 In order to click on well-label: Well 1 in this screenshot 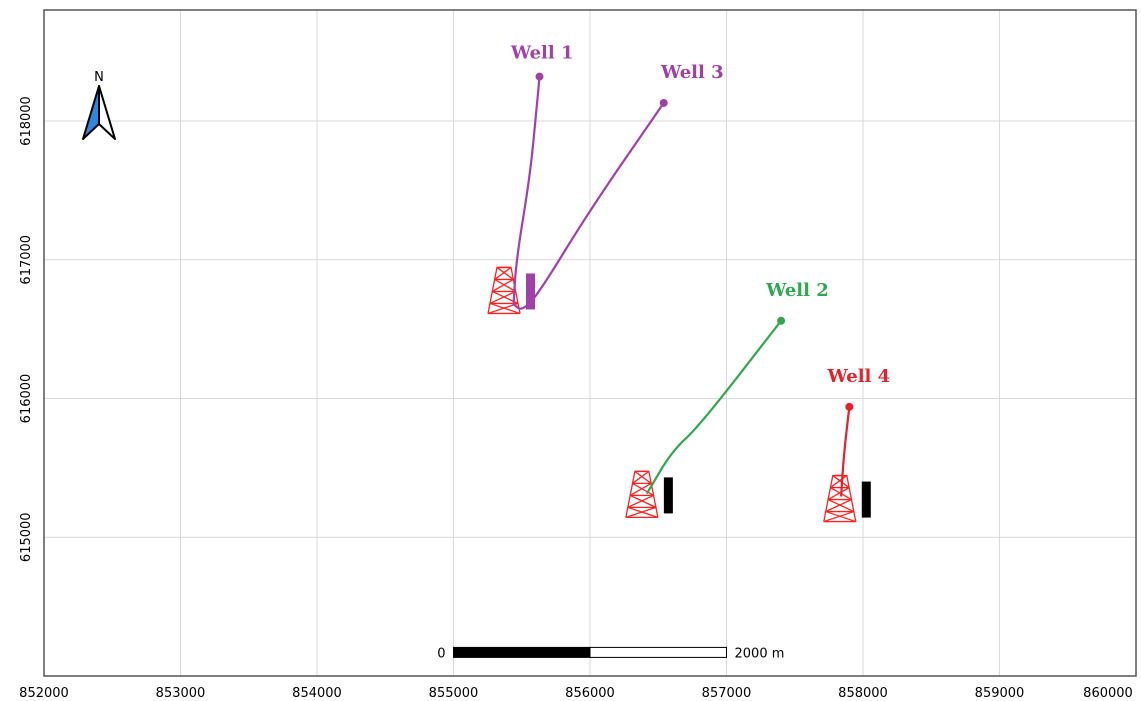, I will do `click(542, 53)`.